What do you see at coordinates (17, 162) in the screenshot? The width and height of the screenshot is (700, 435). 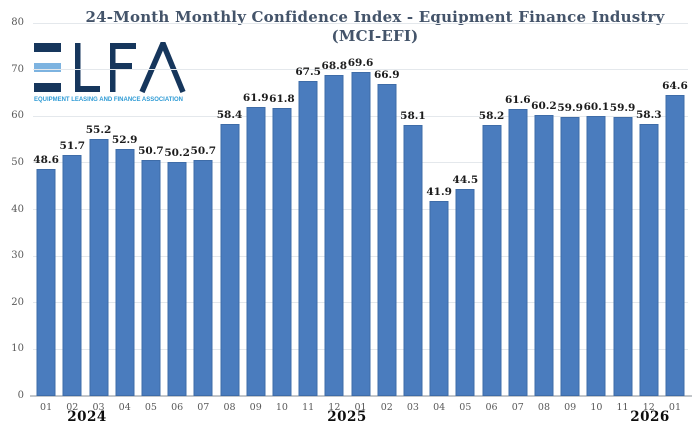 I see `y-axis-tick-label: 50` at bounding box center [17, 162].